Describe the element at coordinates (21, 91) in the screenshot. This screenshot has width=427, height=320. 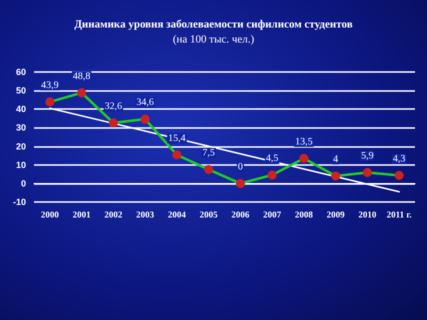
I see `y-tick-label: 50` at that location.